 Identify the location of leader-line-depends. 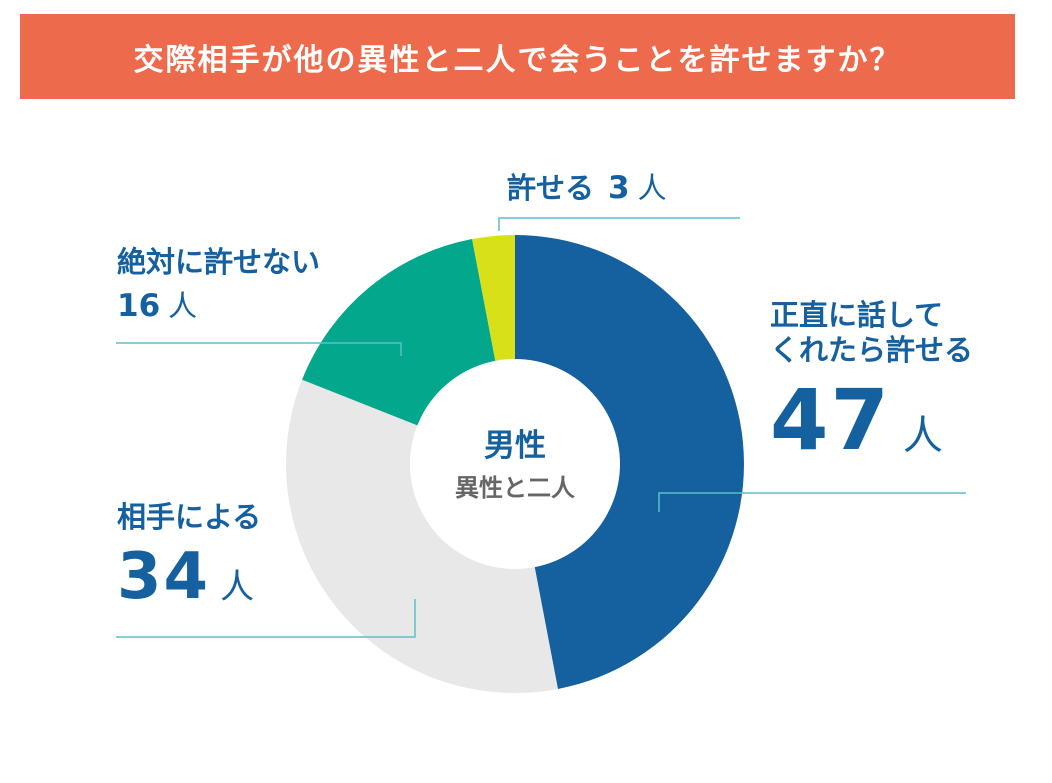
(266, 618).